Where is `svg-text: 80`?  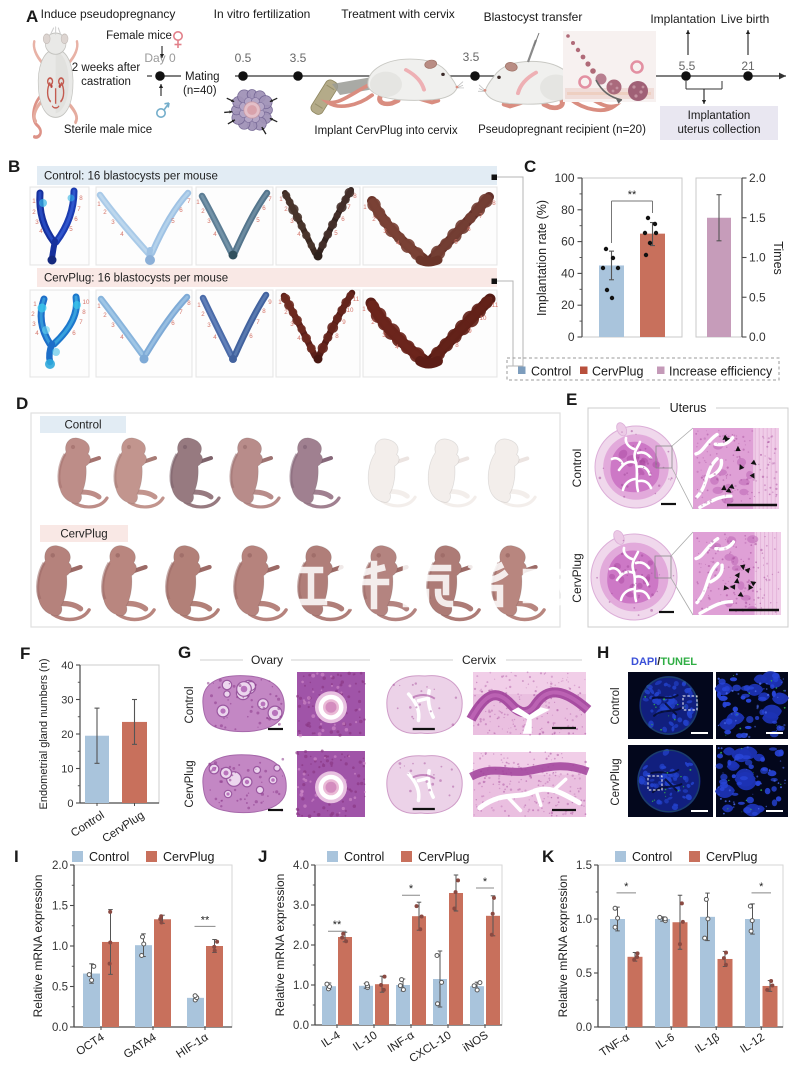
svg-text: 80 is located at coordinates (568, 210).